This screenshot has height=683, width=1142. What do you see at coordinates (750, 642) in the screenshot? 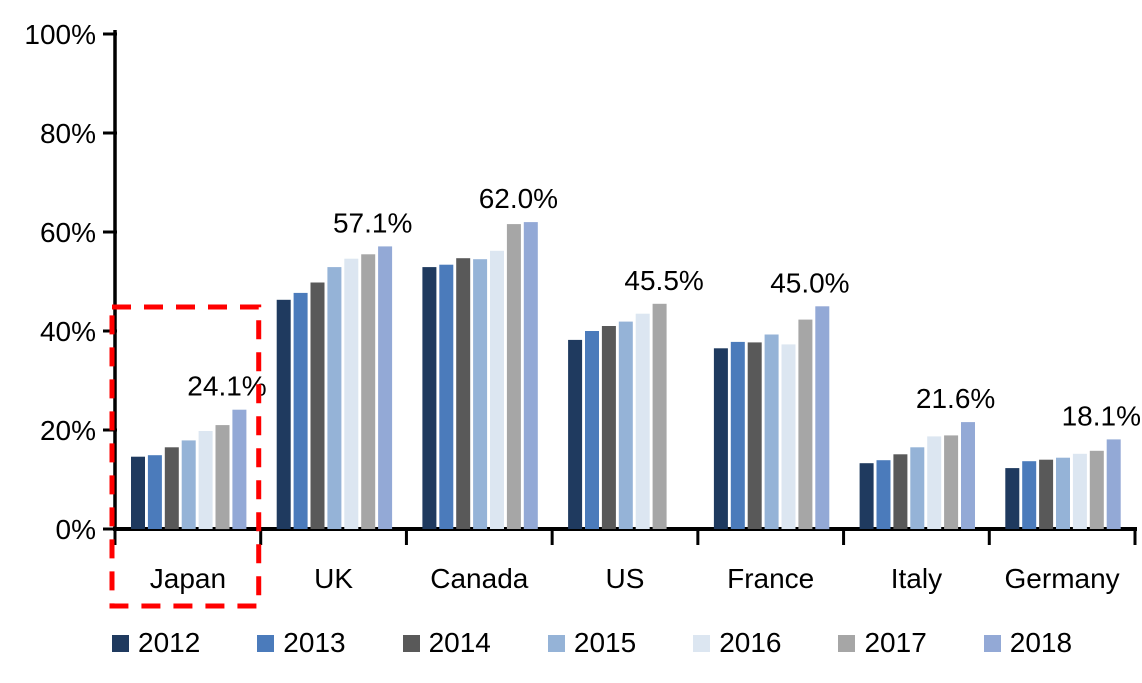
I see `legend-label-2016: 2016` at bounding box center [750, 642].